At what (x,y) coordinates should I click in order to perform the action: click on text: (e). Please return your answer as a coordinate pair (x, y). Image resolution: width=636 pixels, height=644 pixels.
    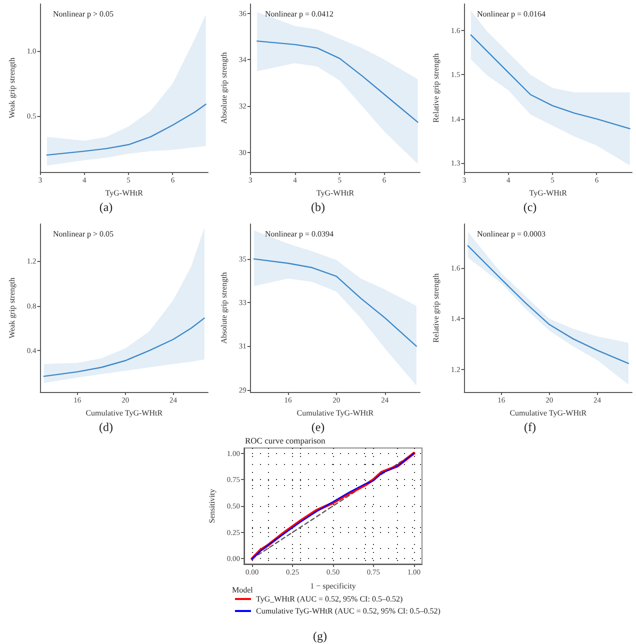
    Looking at the image, I should click on (318, 427).